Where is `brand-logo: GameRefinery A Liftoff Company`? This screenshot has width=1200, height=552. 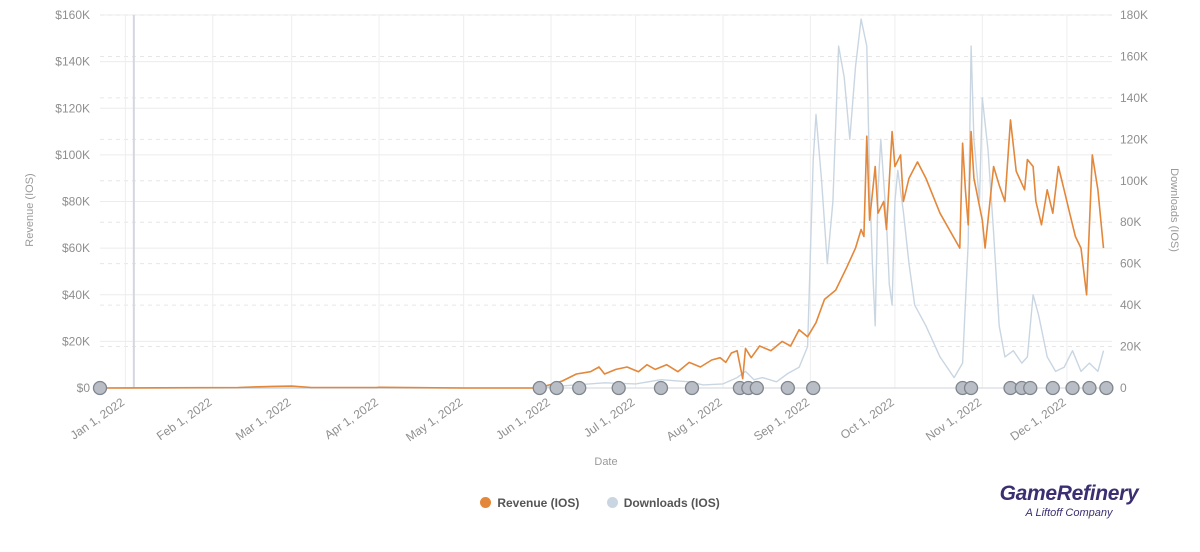
brand-logo: GameRefinery A Liftoff Company is located at coordinates (1069, 500).